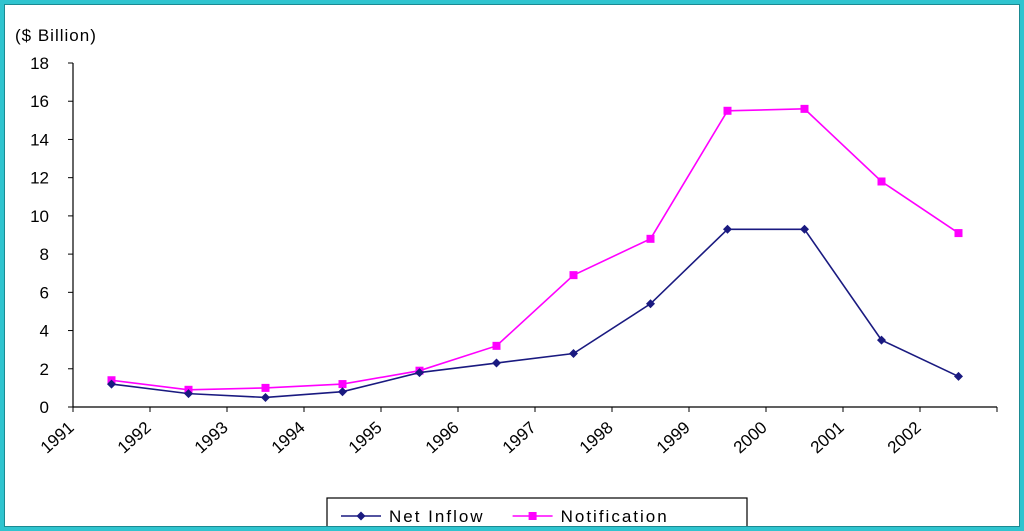 This screenshot has width=1024, height=531. What do you see at coordinates (211, 437) in the screenshot?
I see `x-tick-label: 1993` at bounding box center [211, 437].